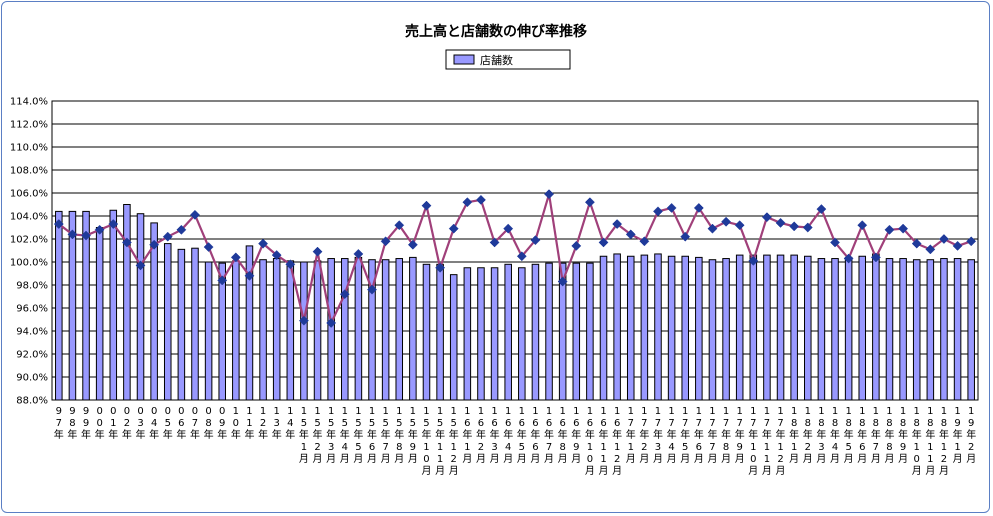  Describe the element at coordinates (508, 59) in the screenshot. I see `legend-box` at that location.